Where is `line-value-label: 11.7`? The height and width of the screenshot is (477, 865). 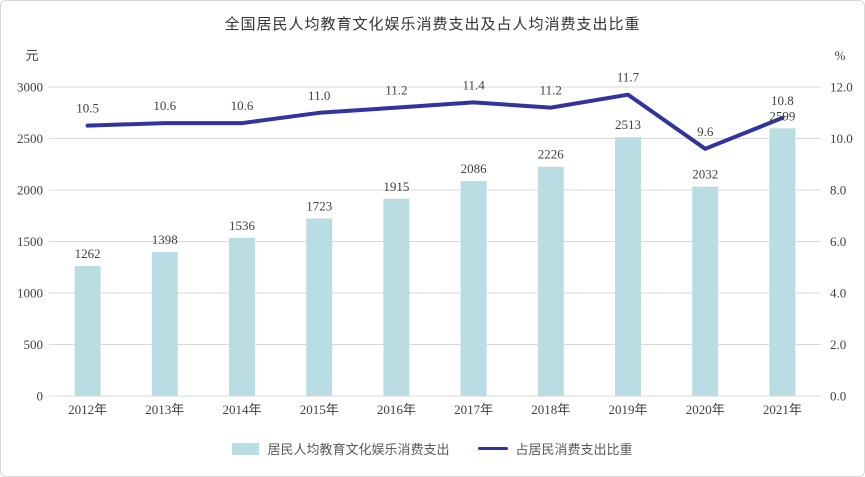 line-value-label: 11.7 is located at coordinates (628, 77).